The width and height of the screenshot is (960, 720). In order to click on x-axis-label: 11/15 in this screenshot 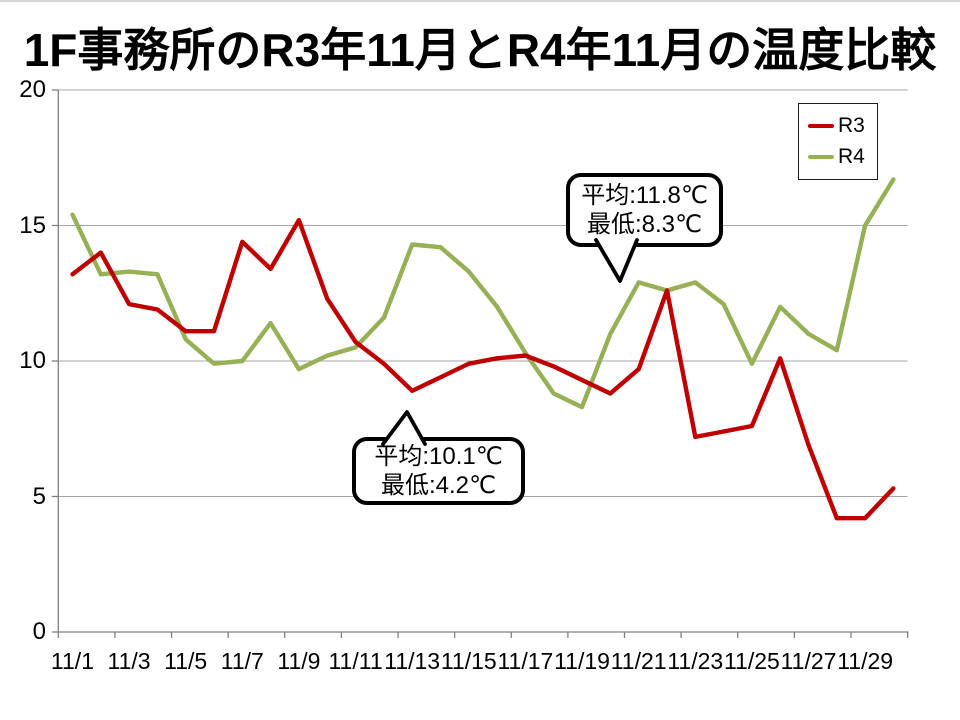, I will do `click(468, 661)`.